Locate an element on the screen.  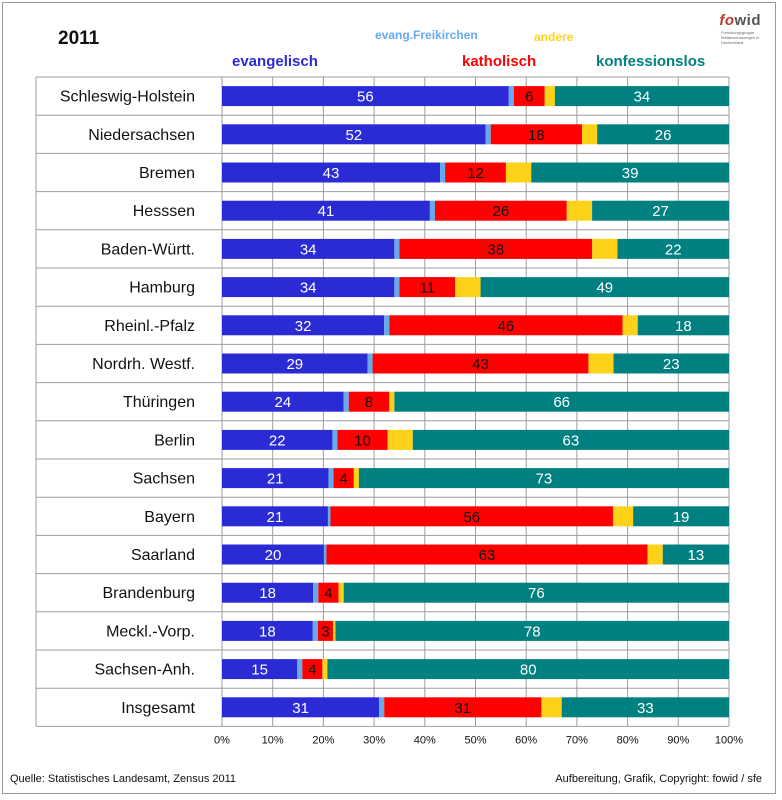
category-label: Bayern is located at coordinates (169, 517).